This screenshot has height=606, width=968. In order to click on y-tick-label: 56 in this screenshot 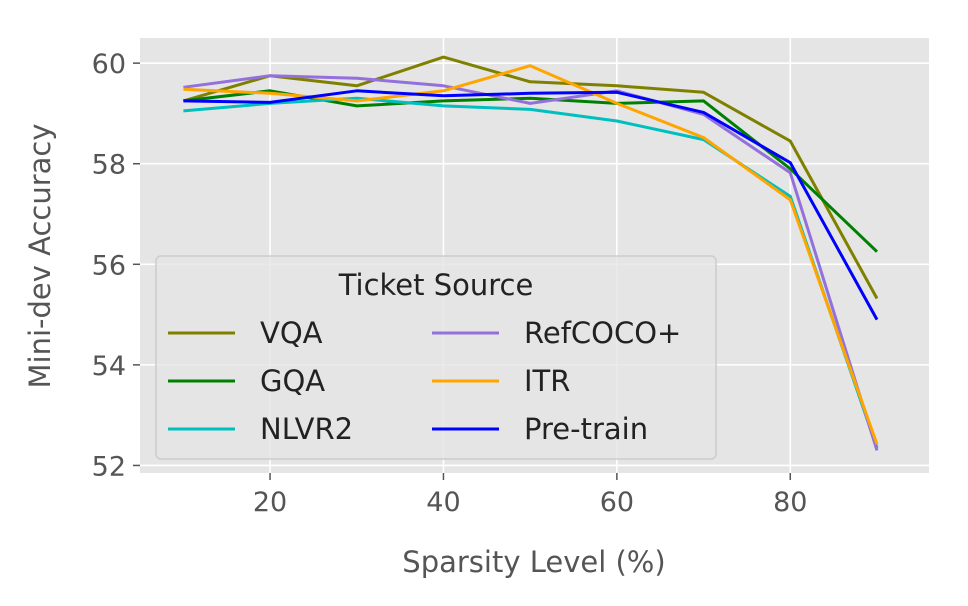, I will do `click(109, 265)`.